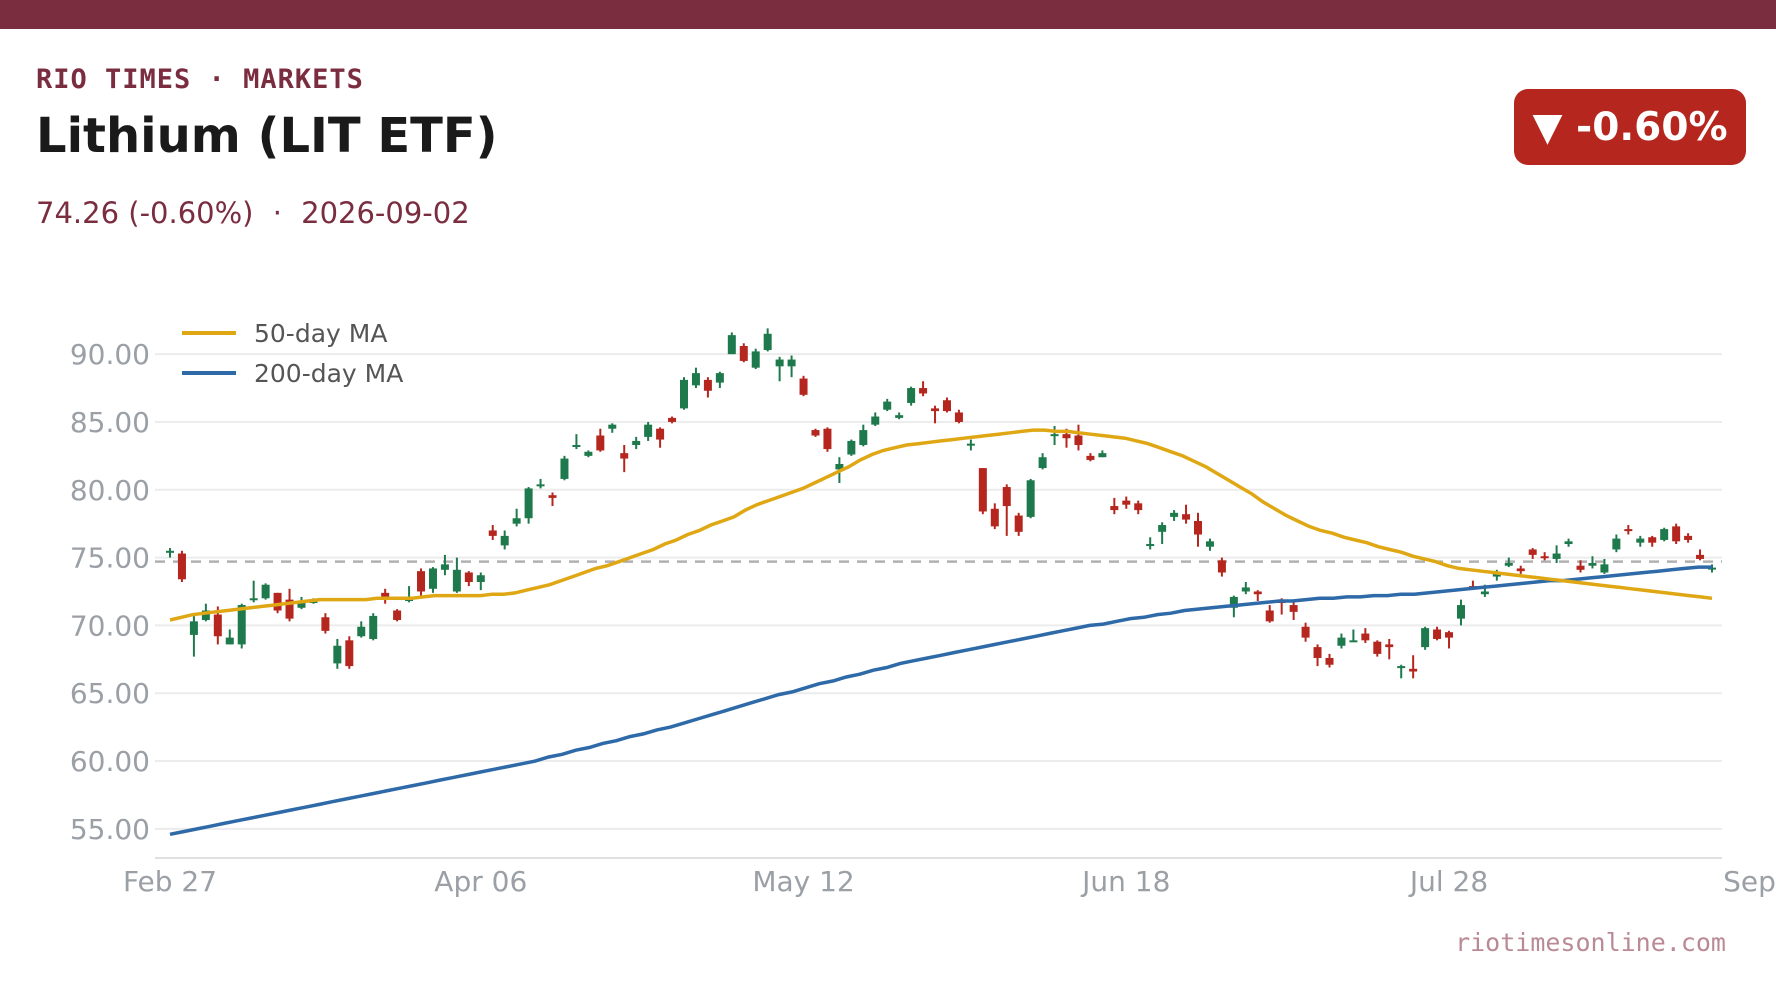  I want to click on y-tick-label: 65.00, so click(110, 693).